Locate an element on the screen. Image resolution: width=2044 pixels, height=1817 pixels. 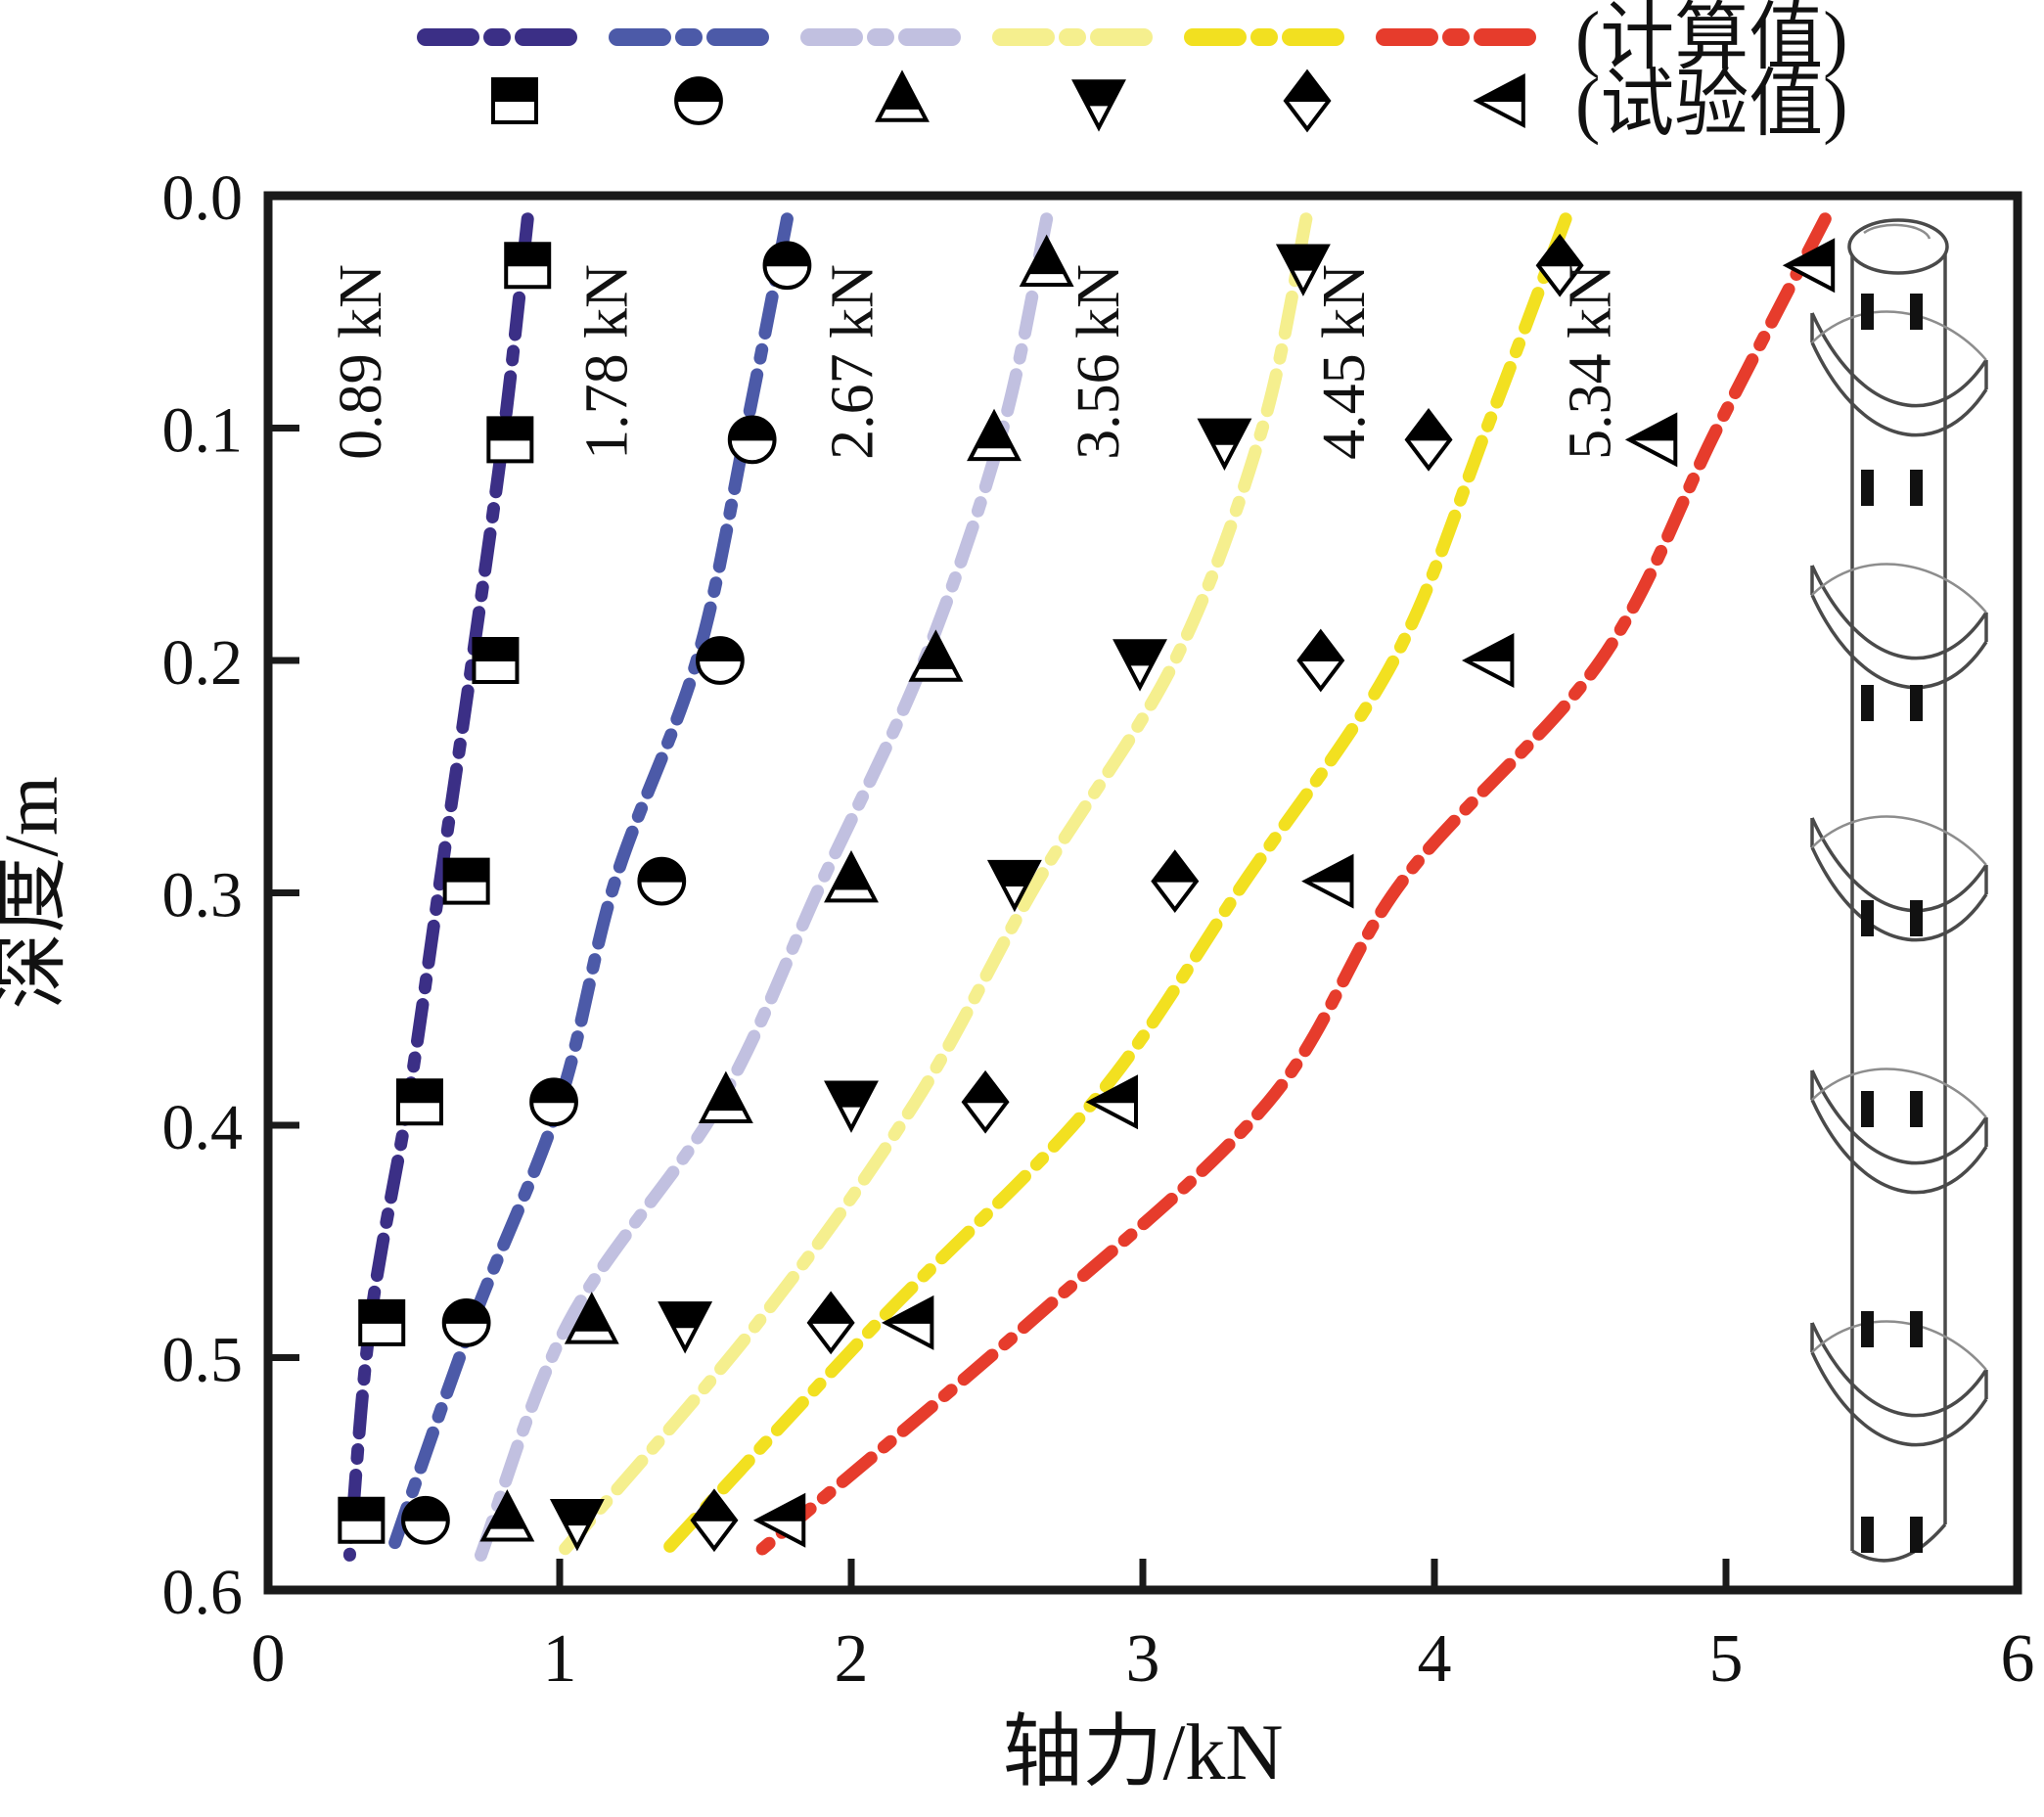
load-label: 3.56 kN is located at coordinates (1099, 362).